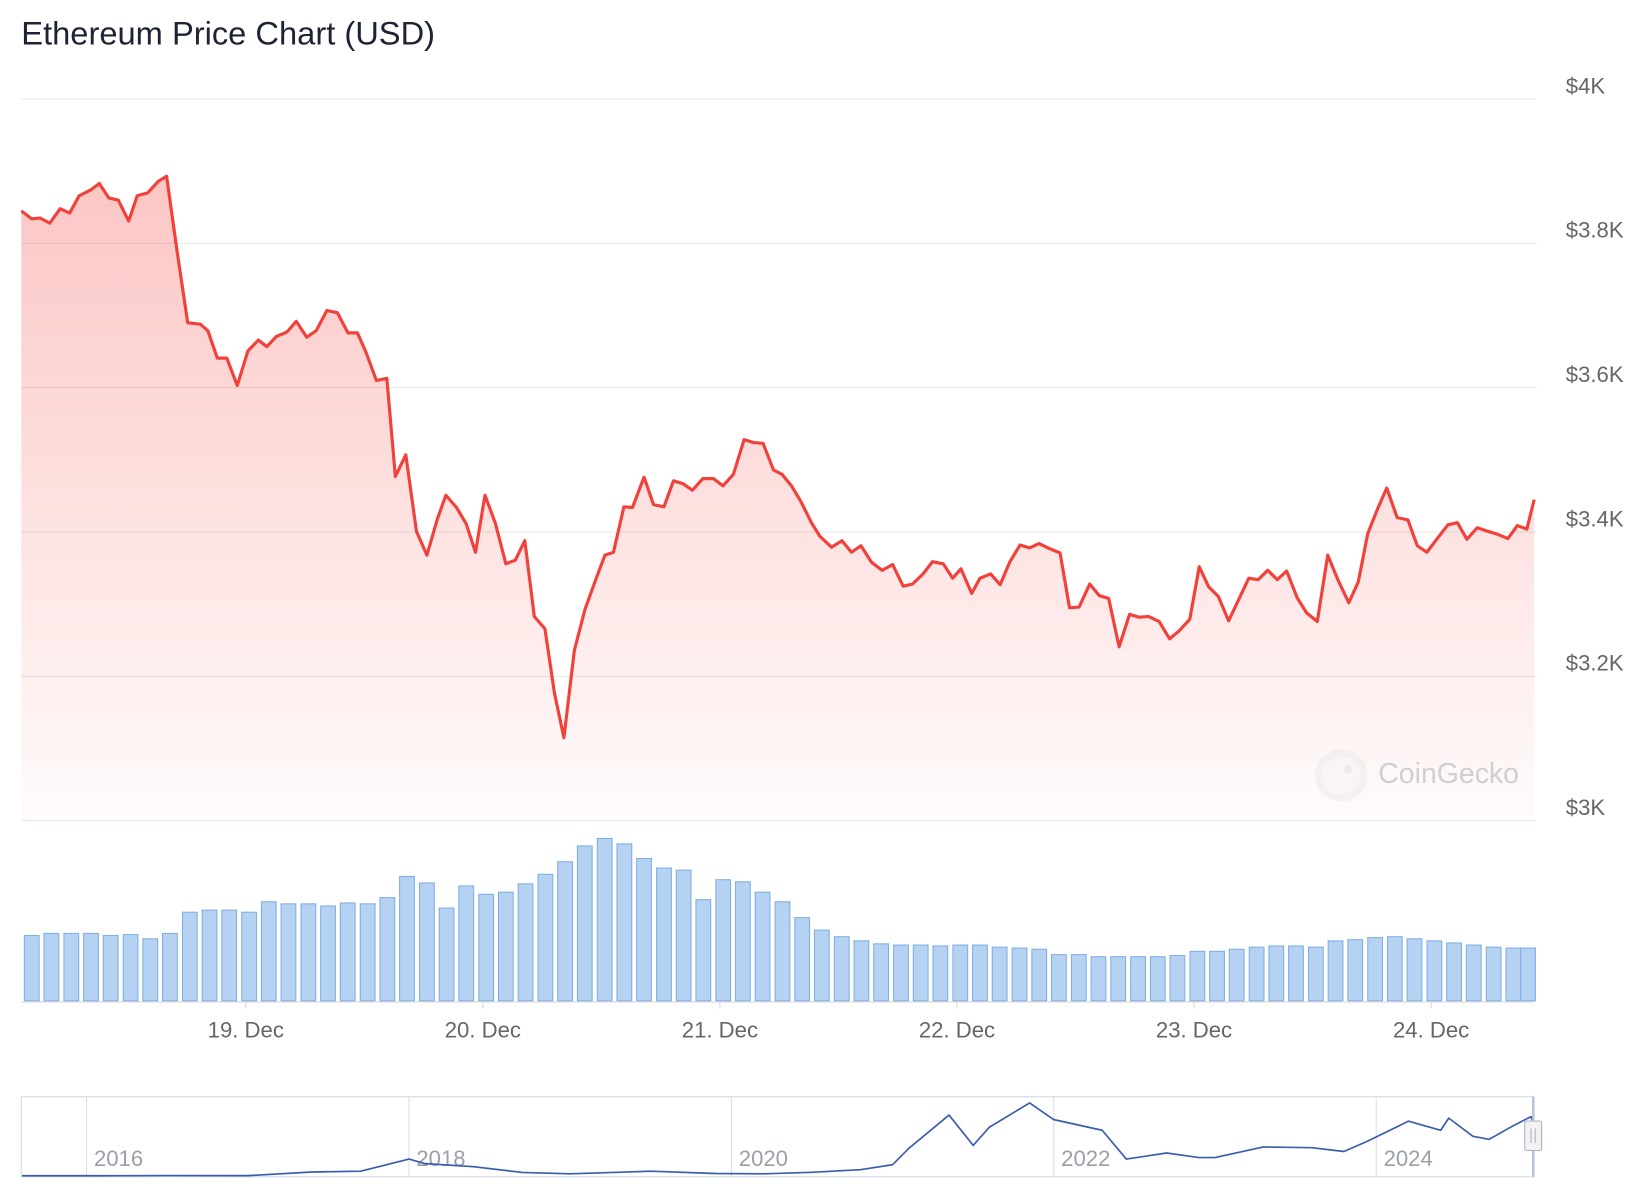  Describe the element at coordinates (1595, 230) in the screenshot. I see `y-tick-label: $3.8K` at that location.